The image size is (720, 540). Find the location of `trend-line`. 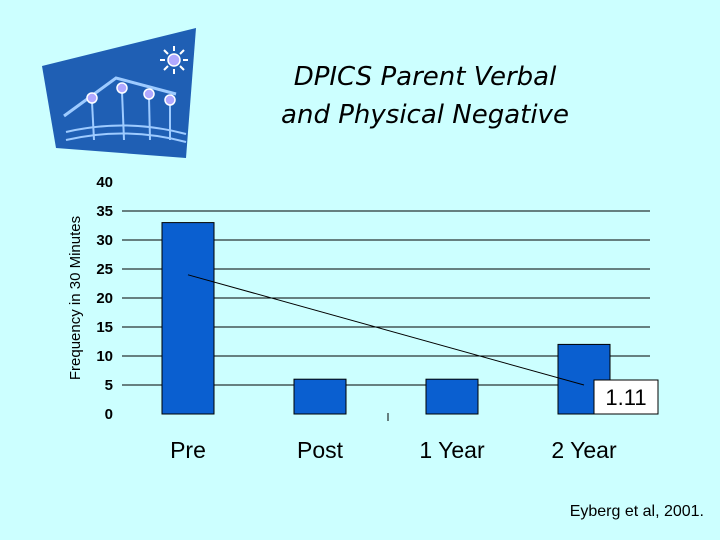

trend-line is located at coordinates (386, 330).